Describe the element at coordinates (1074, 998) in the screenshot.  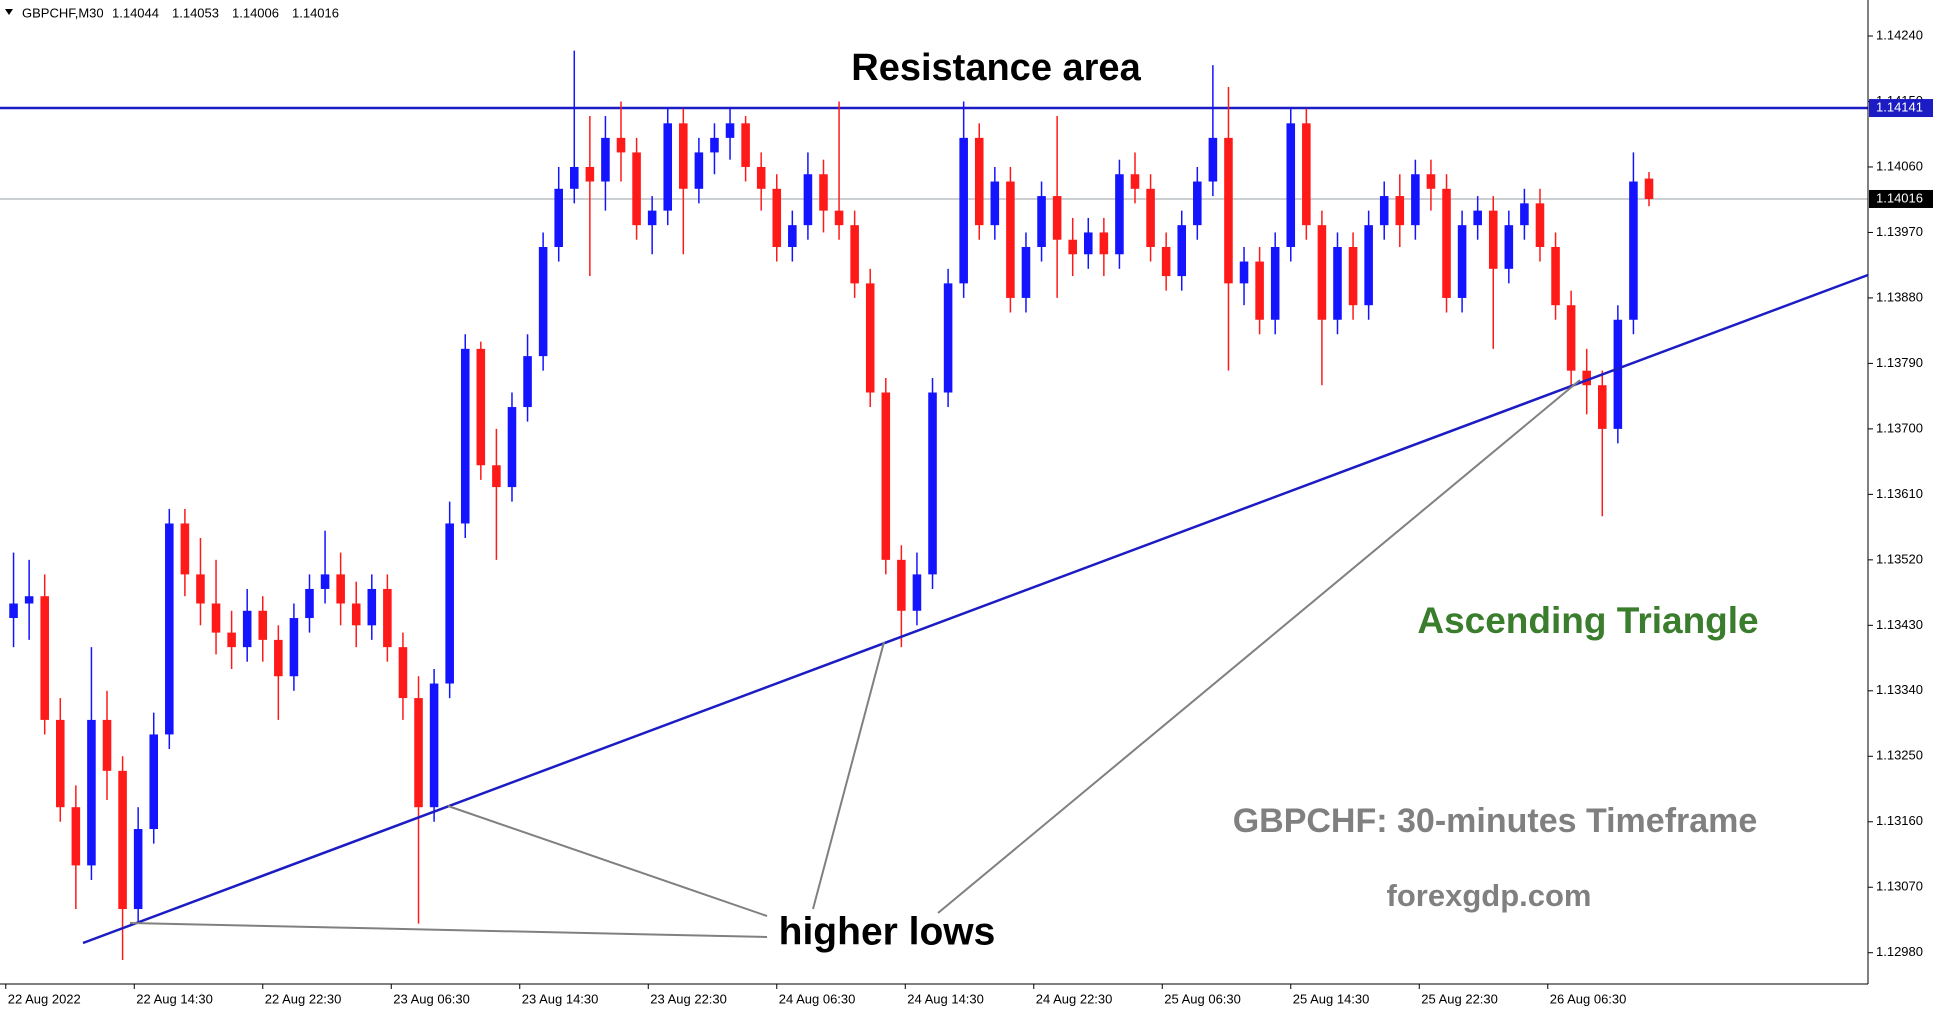
I see `x-tick-label: 24 Aug 22:30` at that location.